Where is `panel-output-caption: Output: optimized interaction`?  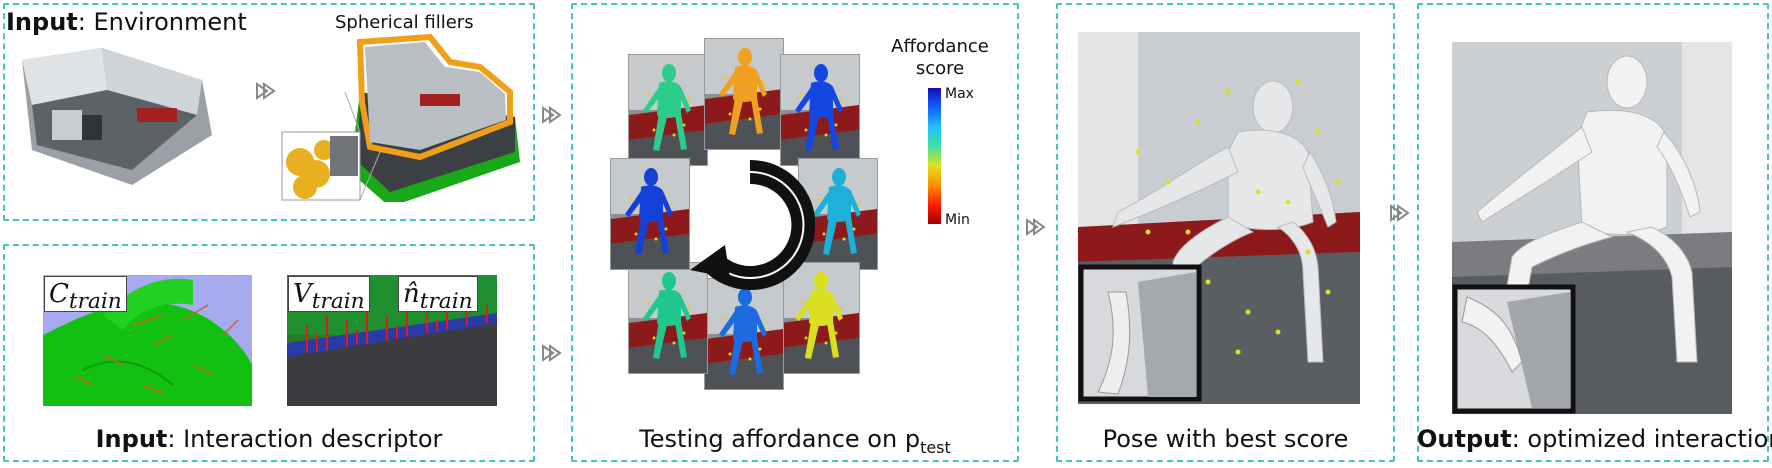 panel-output-caption: Output: optimized interaction is located at coordinates (1594, 439).